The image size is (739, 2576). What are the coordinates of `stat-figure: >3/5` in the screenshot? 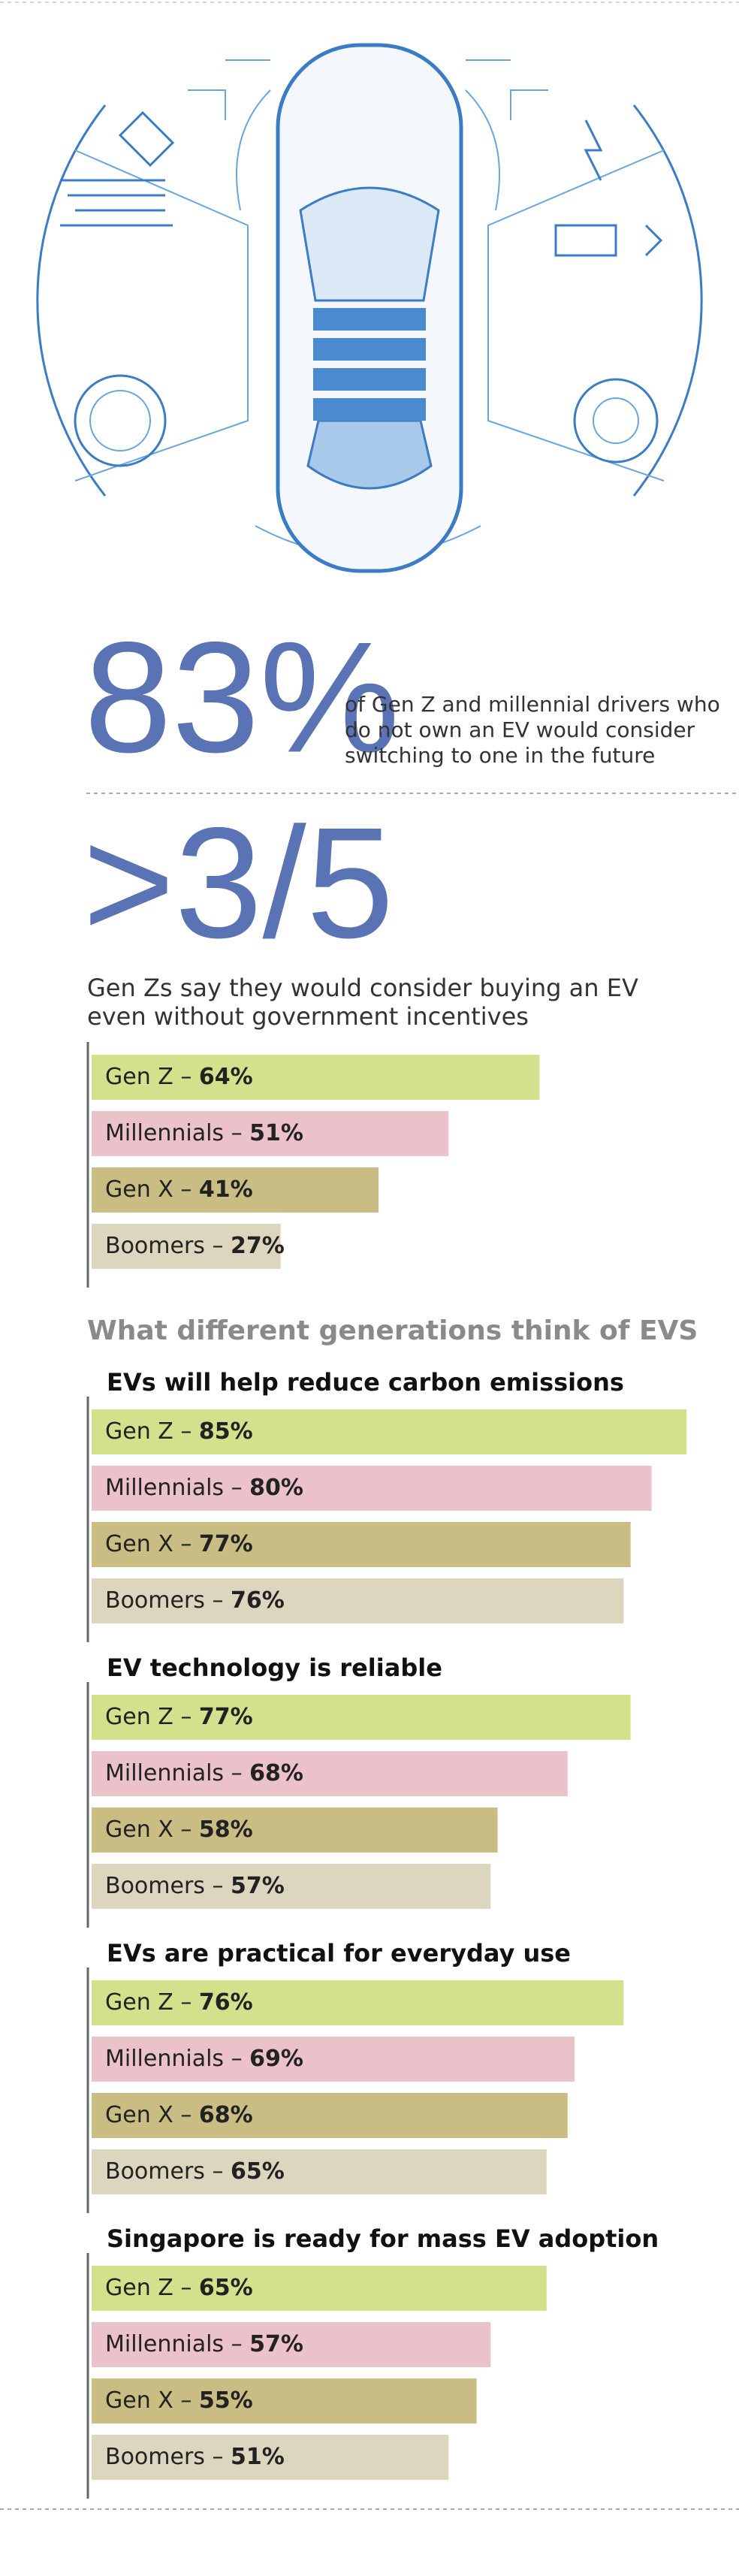 It's located at (238, 882).